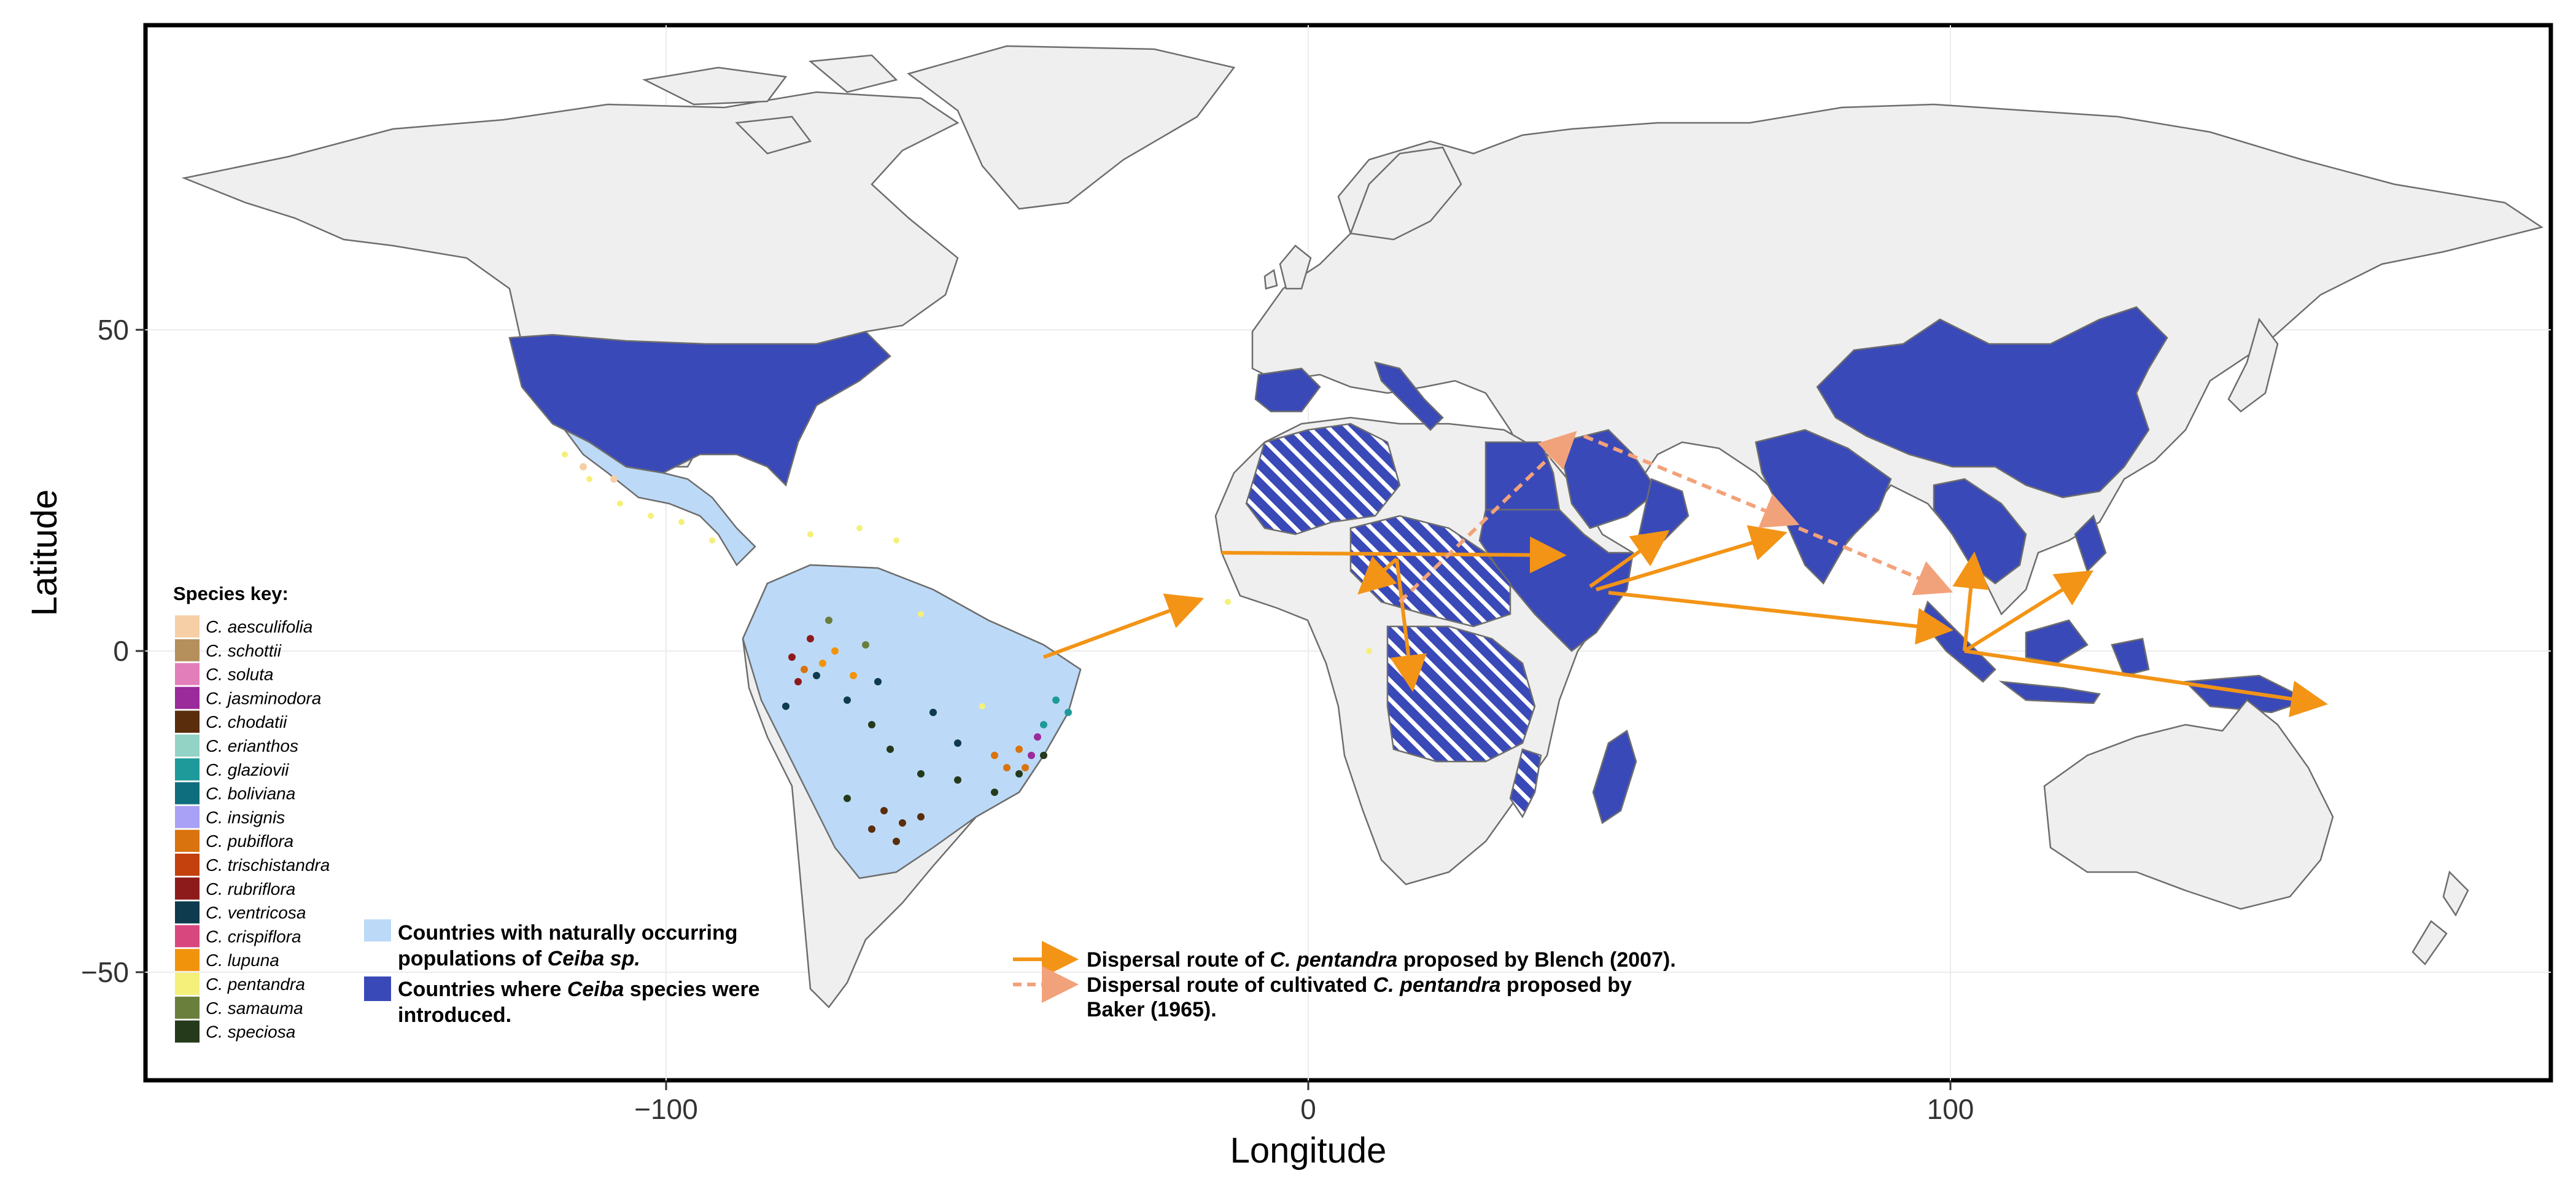 The width and height of the screenshot is (2576, 1181). I want to click on y-tick-label: −50, so click(105, 972).